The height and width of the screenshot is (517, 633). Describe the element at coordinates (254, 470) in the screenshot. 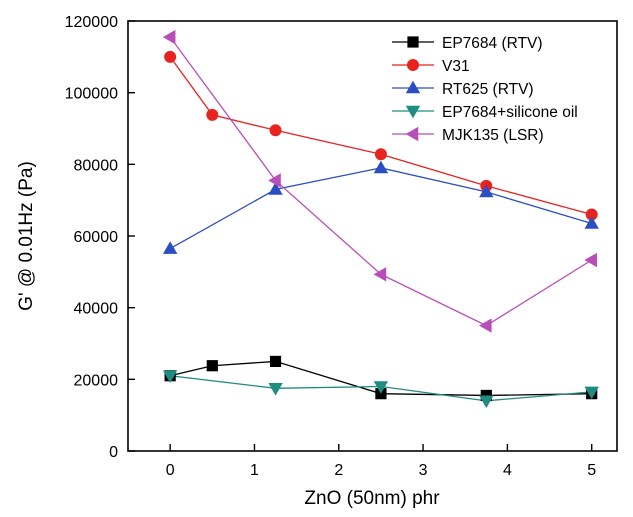

I see `x-tick-label: 1` at that location.